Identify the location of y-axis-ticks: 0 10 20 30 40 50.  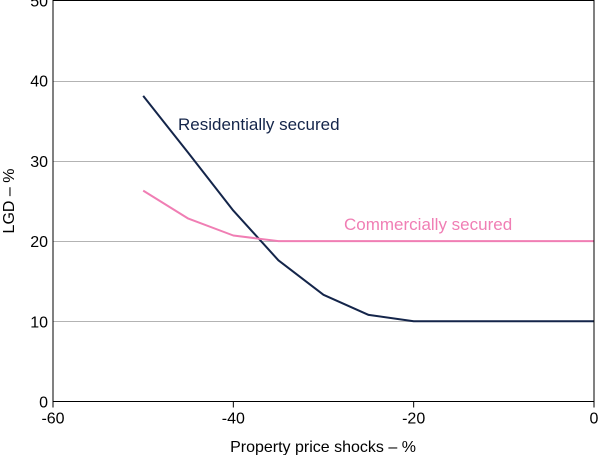
(39, 206).